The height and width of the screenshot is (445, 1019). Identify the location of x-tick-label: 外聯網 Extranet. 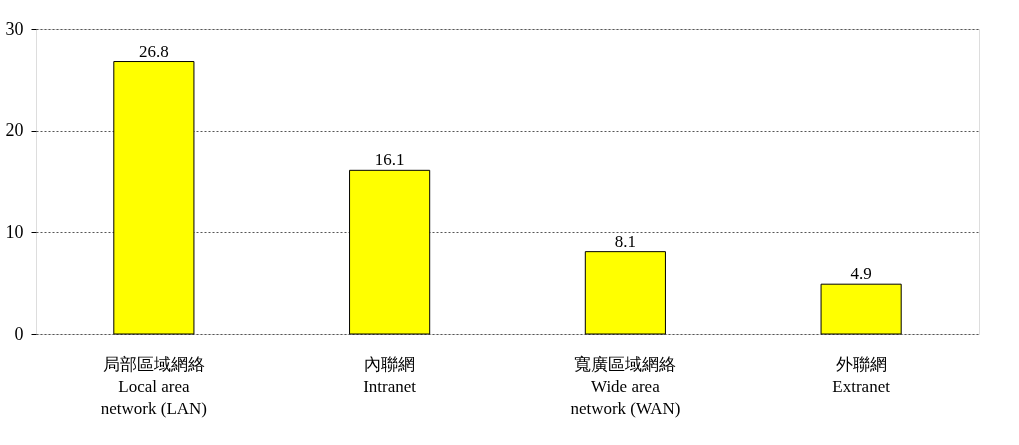
(861, 375).